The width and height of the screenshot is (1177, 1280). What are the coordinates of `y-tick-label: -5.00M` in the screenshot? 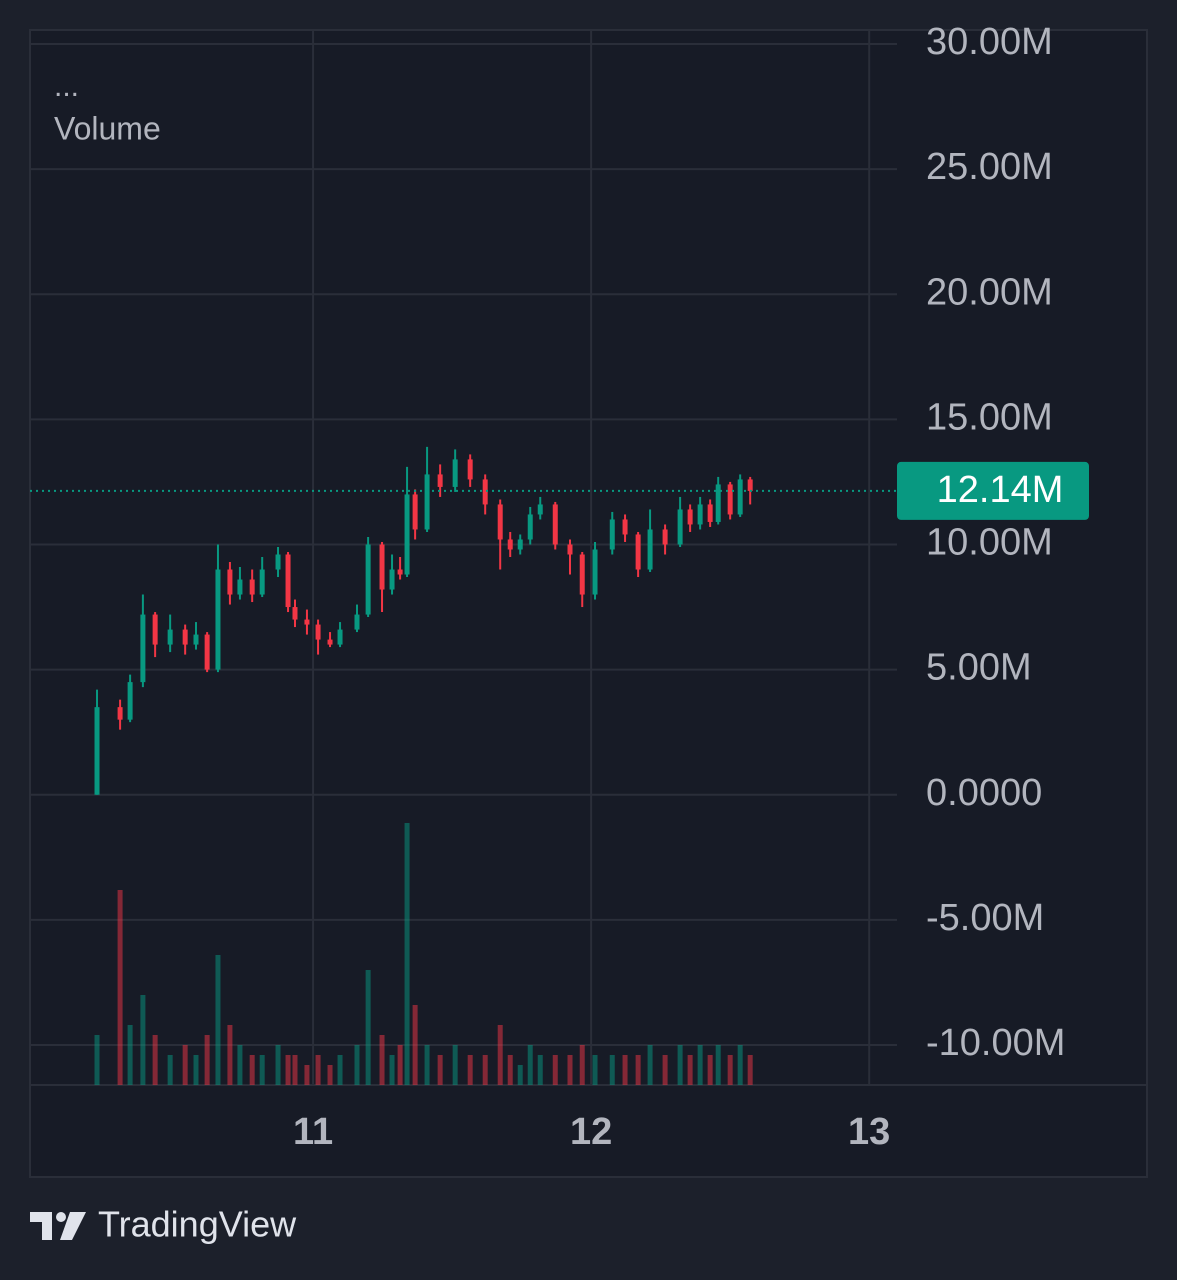 It's located at (985, 918).